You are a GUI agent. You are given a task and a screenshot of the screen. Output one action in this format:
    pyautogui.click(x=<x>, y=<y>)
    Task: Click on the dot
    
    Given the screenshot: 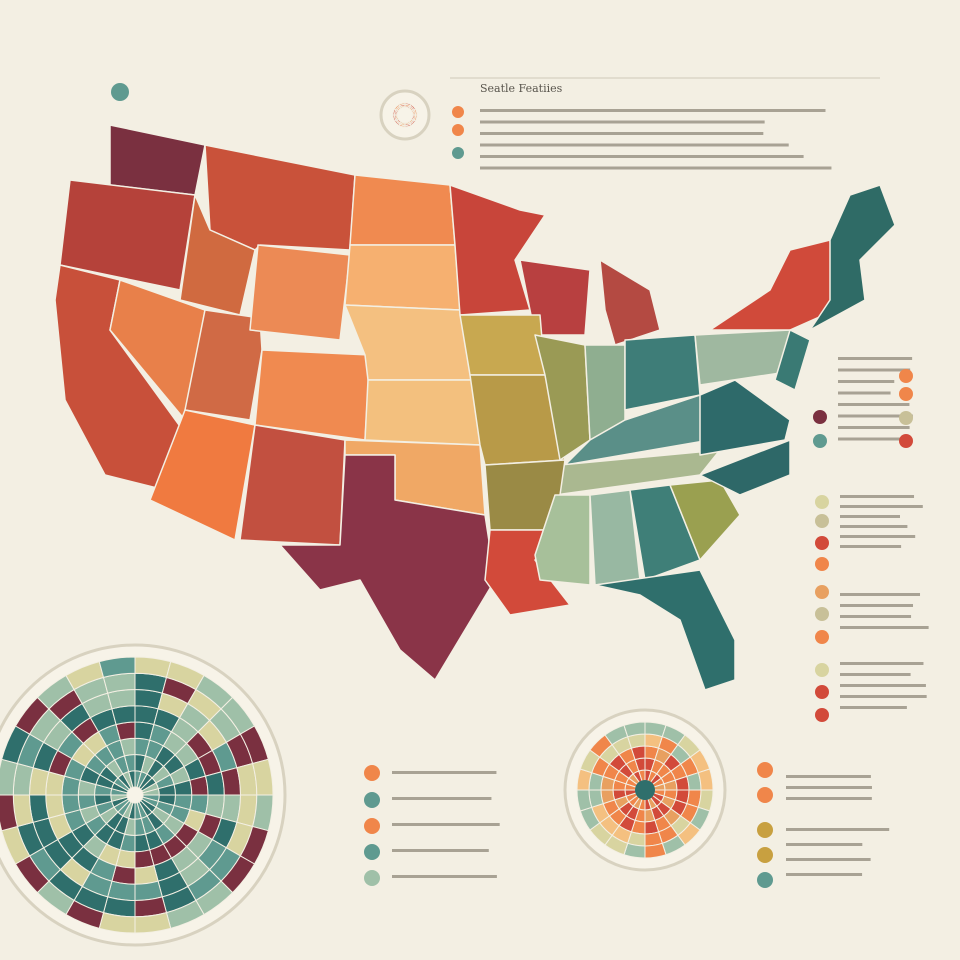 What is the action you would take?
    pyautogui.click(x=120, y=92)
    